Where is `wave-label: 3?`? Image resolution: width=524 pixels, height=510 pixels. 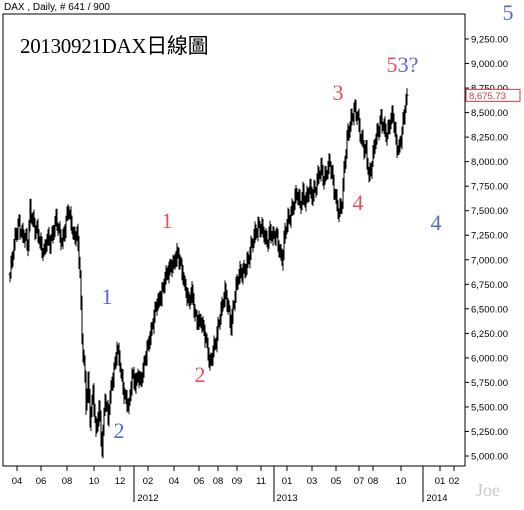 wave-label: 3? is located at coordinates (408, 64).